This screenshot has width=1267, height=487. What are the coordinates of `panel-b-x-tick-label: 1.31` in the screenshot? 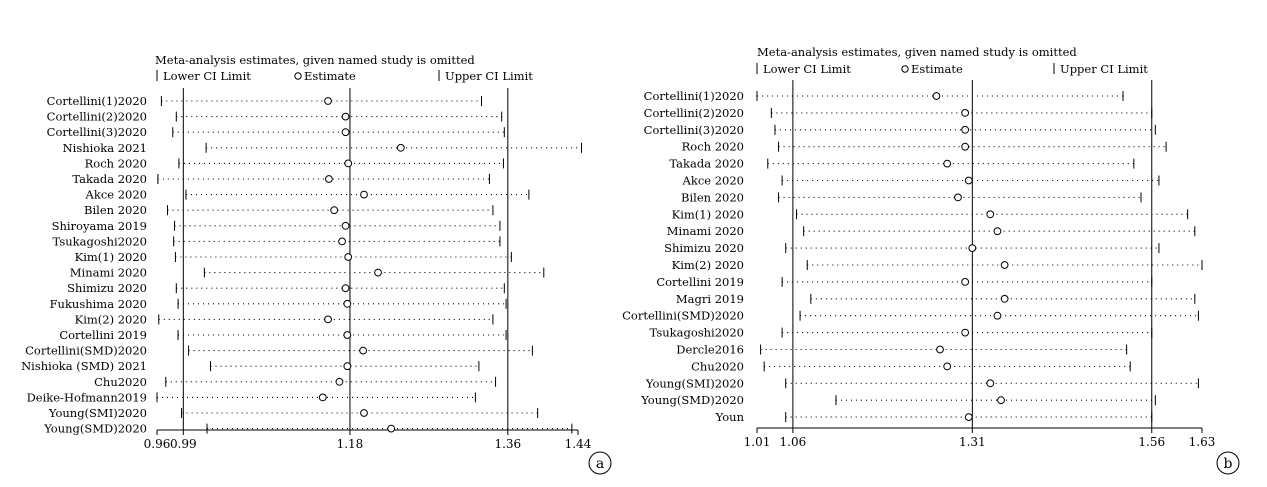 It's located at (972, 442).